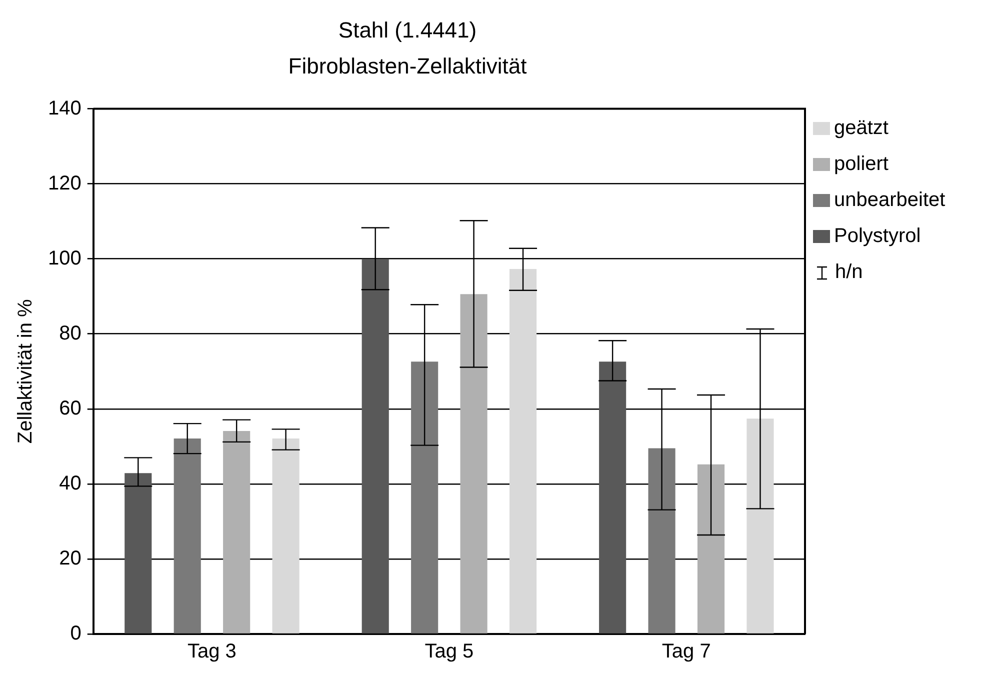 The width and height of the screenshot is (981, 680). I want to click on y-tick-label: 80, so click(70, 333).